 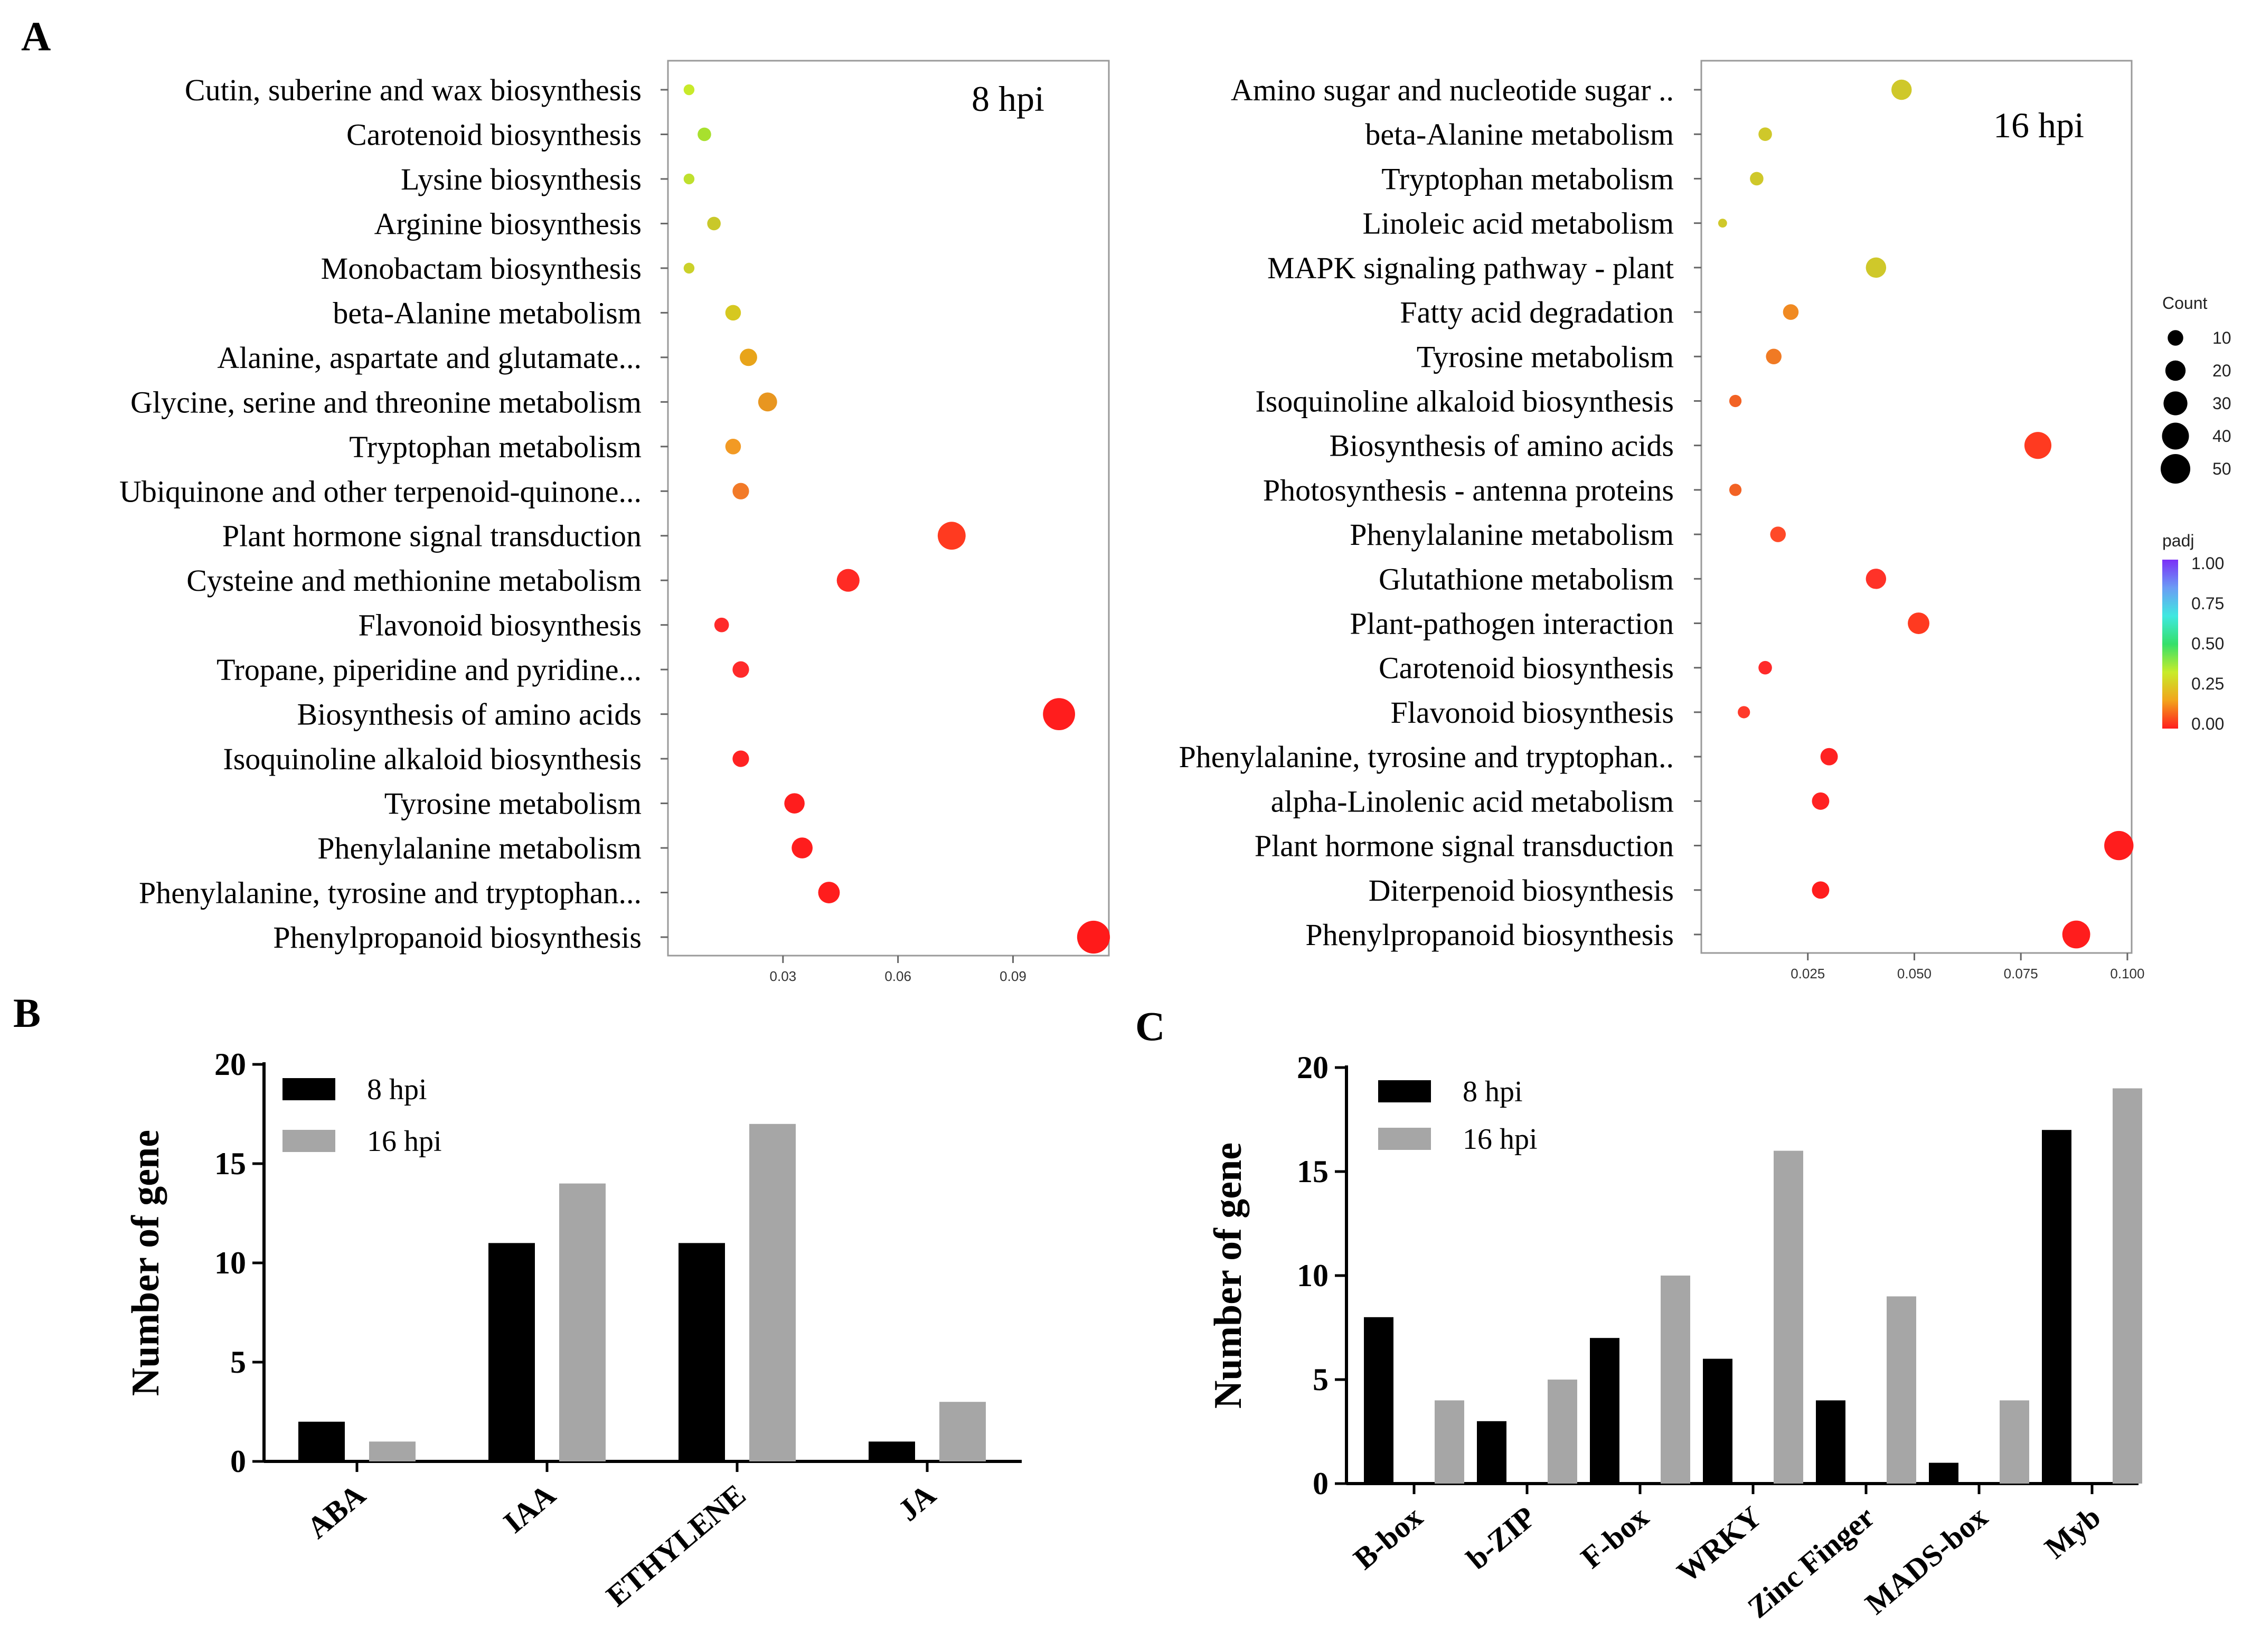 I want to click on pathway-label: Arginine biosynthesis, so click(x=508, y=223).